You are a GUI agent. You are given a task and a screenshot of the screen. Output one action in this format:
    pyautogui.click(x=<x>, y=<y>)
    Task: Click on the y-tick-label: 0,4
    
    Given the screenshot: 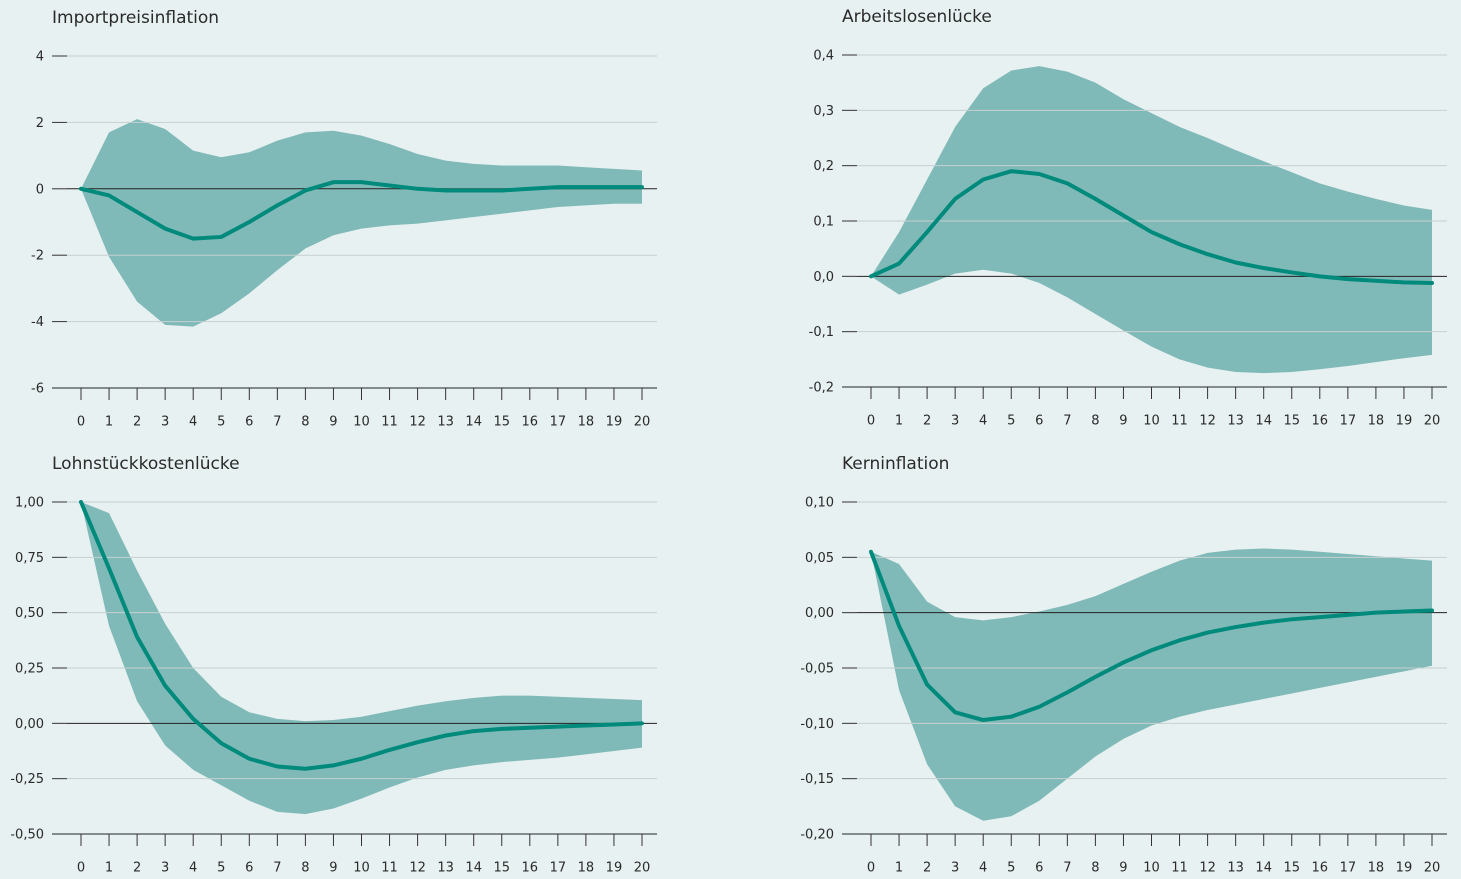 What is the action you would take?
    pyautogui.click(x=823, y=56)
    